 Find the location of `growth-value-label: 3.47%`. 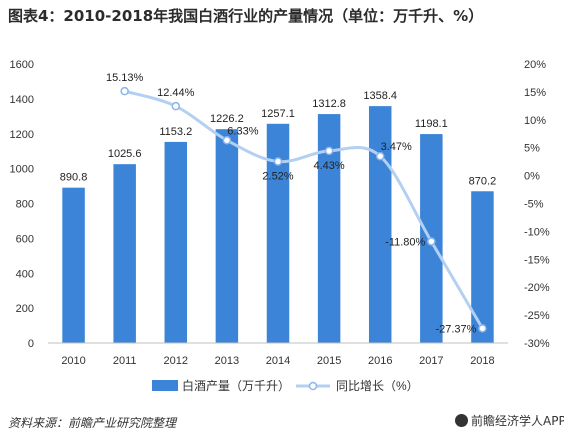

growth-value-label: 3.47% is located at coordinates (396, 147).